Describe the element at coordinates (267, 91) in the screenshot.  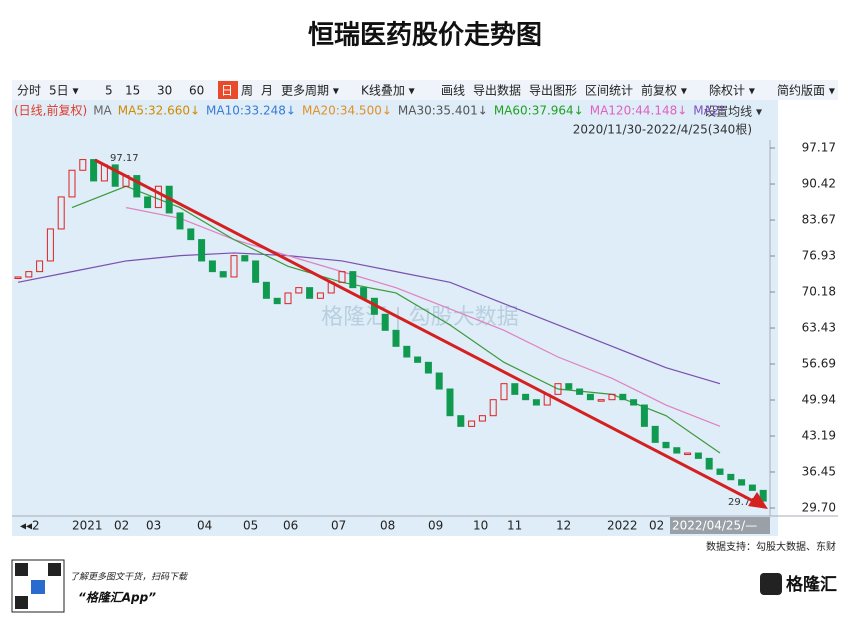
I see `toolbar-item: 月` at that location.